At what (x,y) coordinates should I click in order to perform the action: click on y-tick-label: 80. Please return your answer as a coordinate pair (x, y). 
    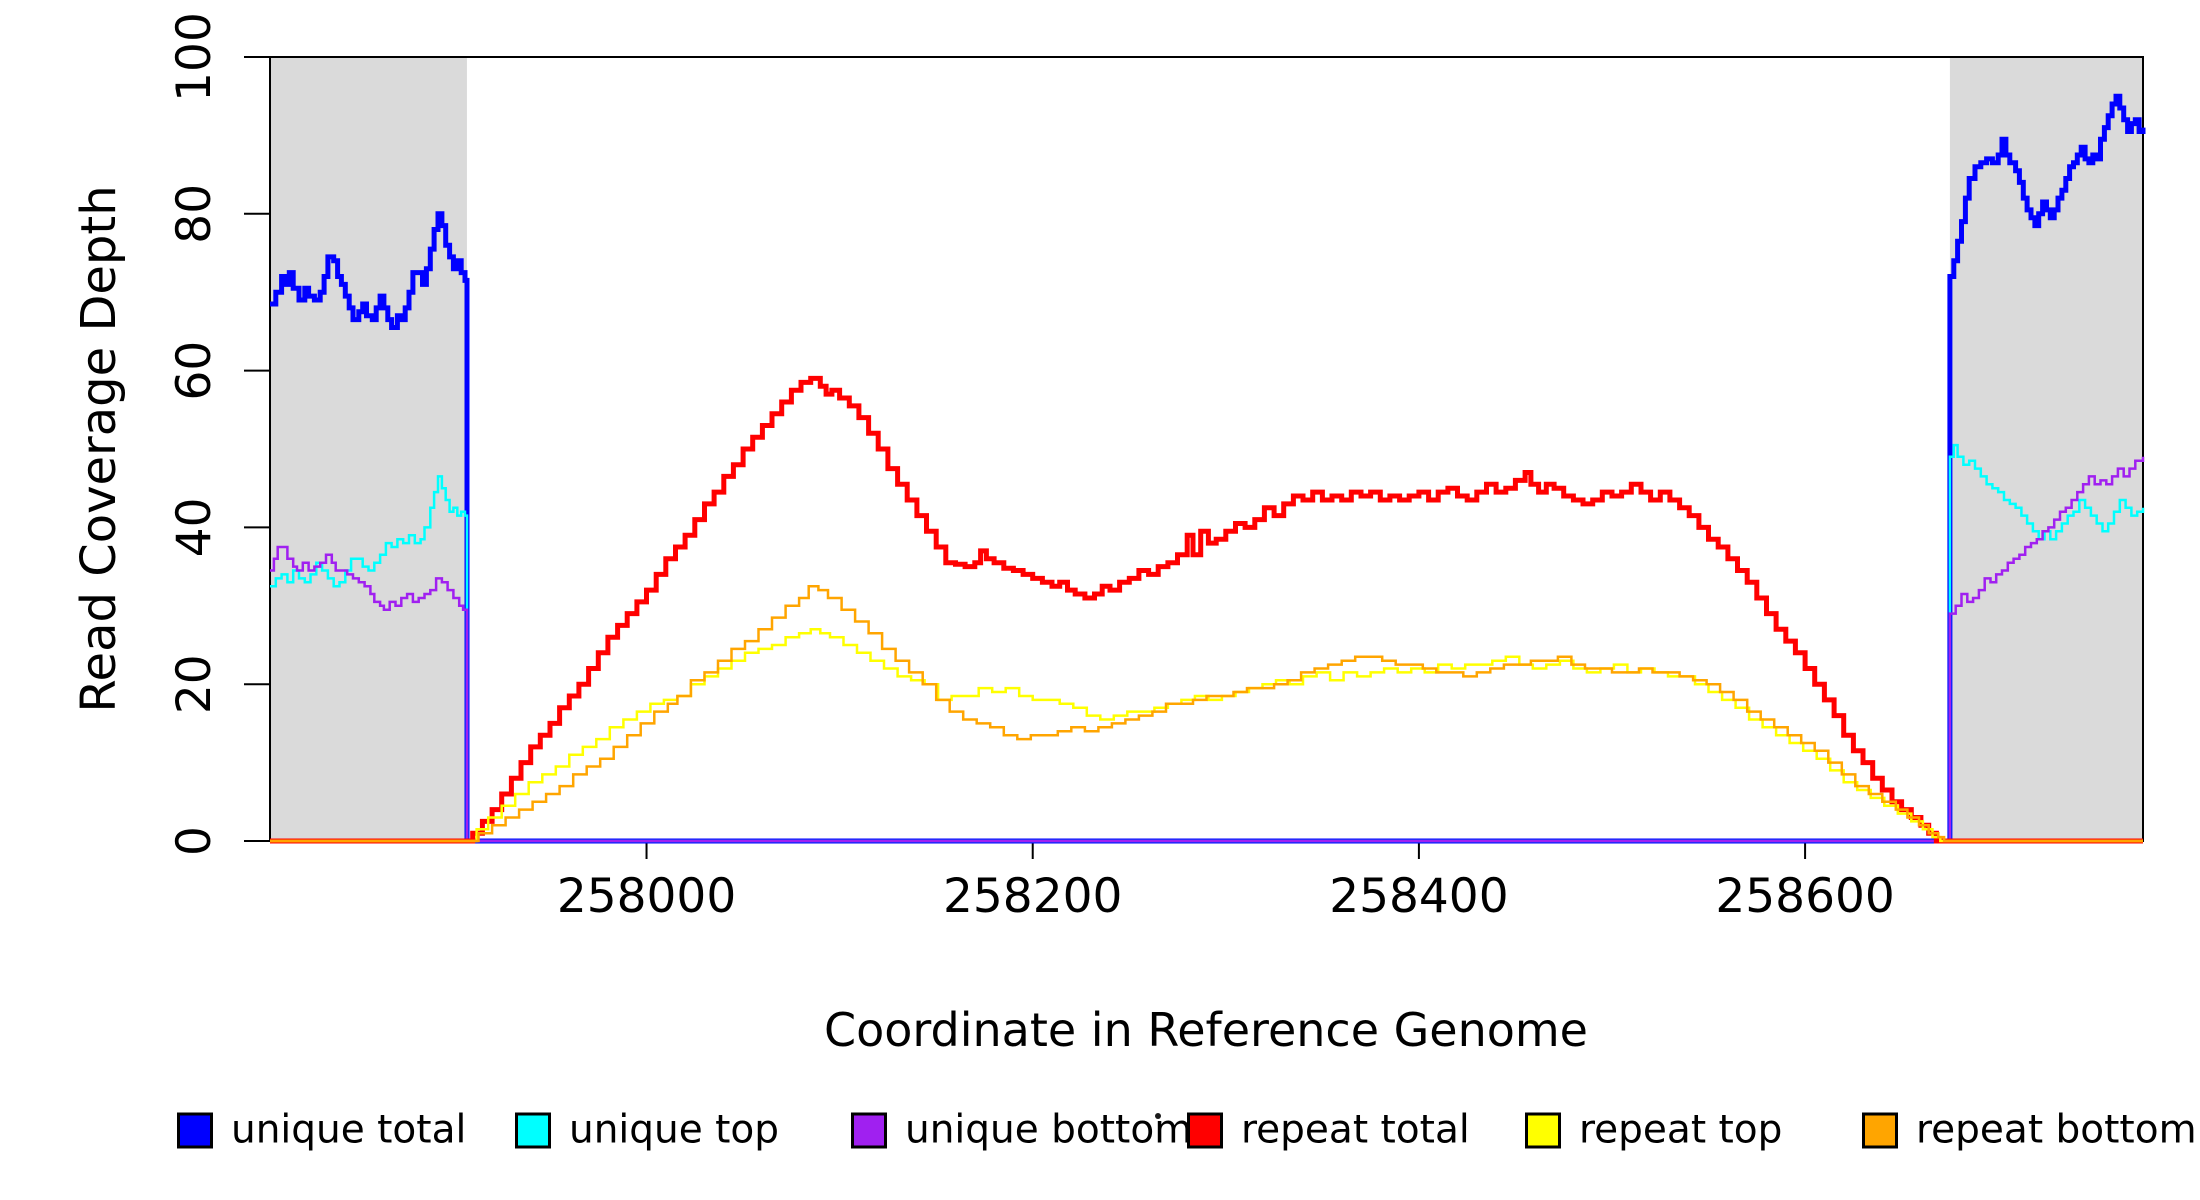
    Looking at the image, I should click on (194, 214).